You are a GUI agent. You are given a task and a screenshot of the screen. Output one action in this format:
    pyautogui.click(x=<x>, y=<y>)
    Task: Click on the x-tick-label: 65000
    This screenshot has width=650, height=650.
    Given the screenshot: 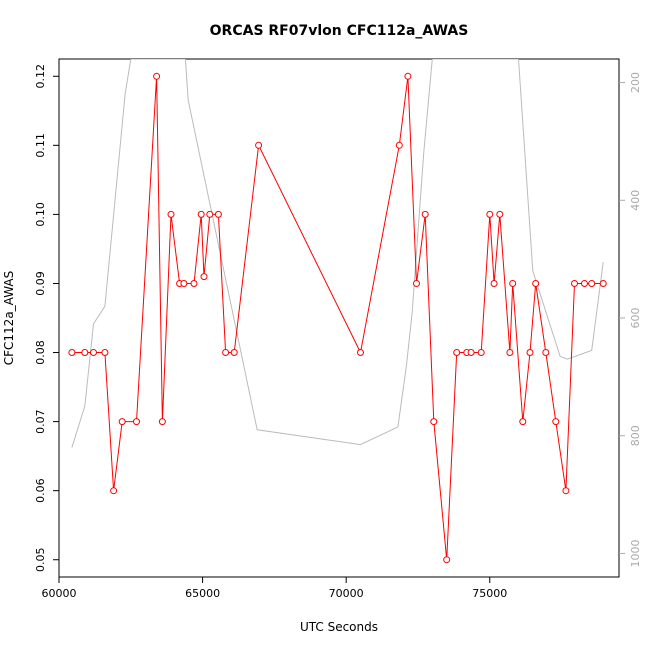 What is the action you would take?
    pyautogui.click(x=202, y=593)
    